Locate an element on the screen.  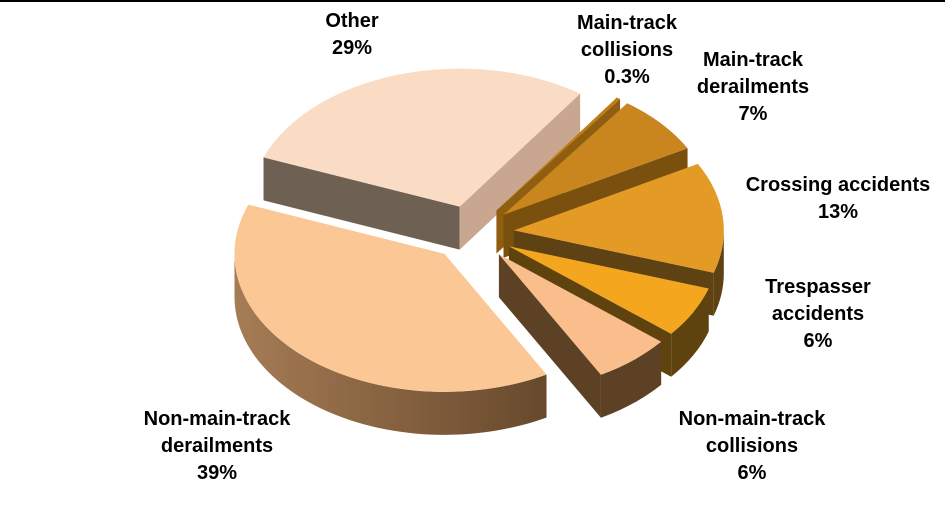
slice-pct: 0.3% is located at coordinates (627, 77).